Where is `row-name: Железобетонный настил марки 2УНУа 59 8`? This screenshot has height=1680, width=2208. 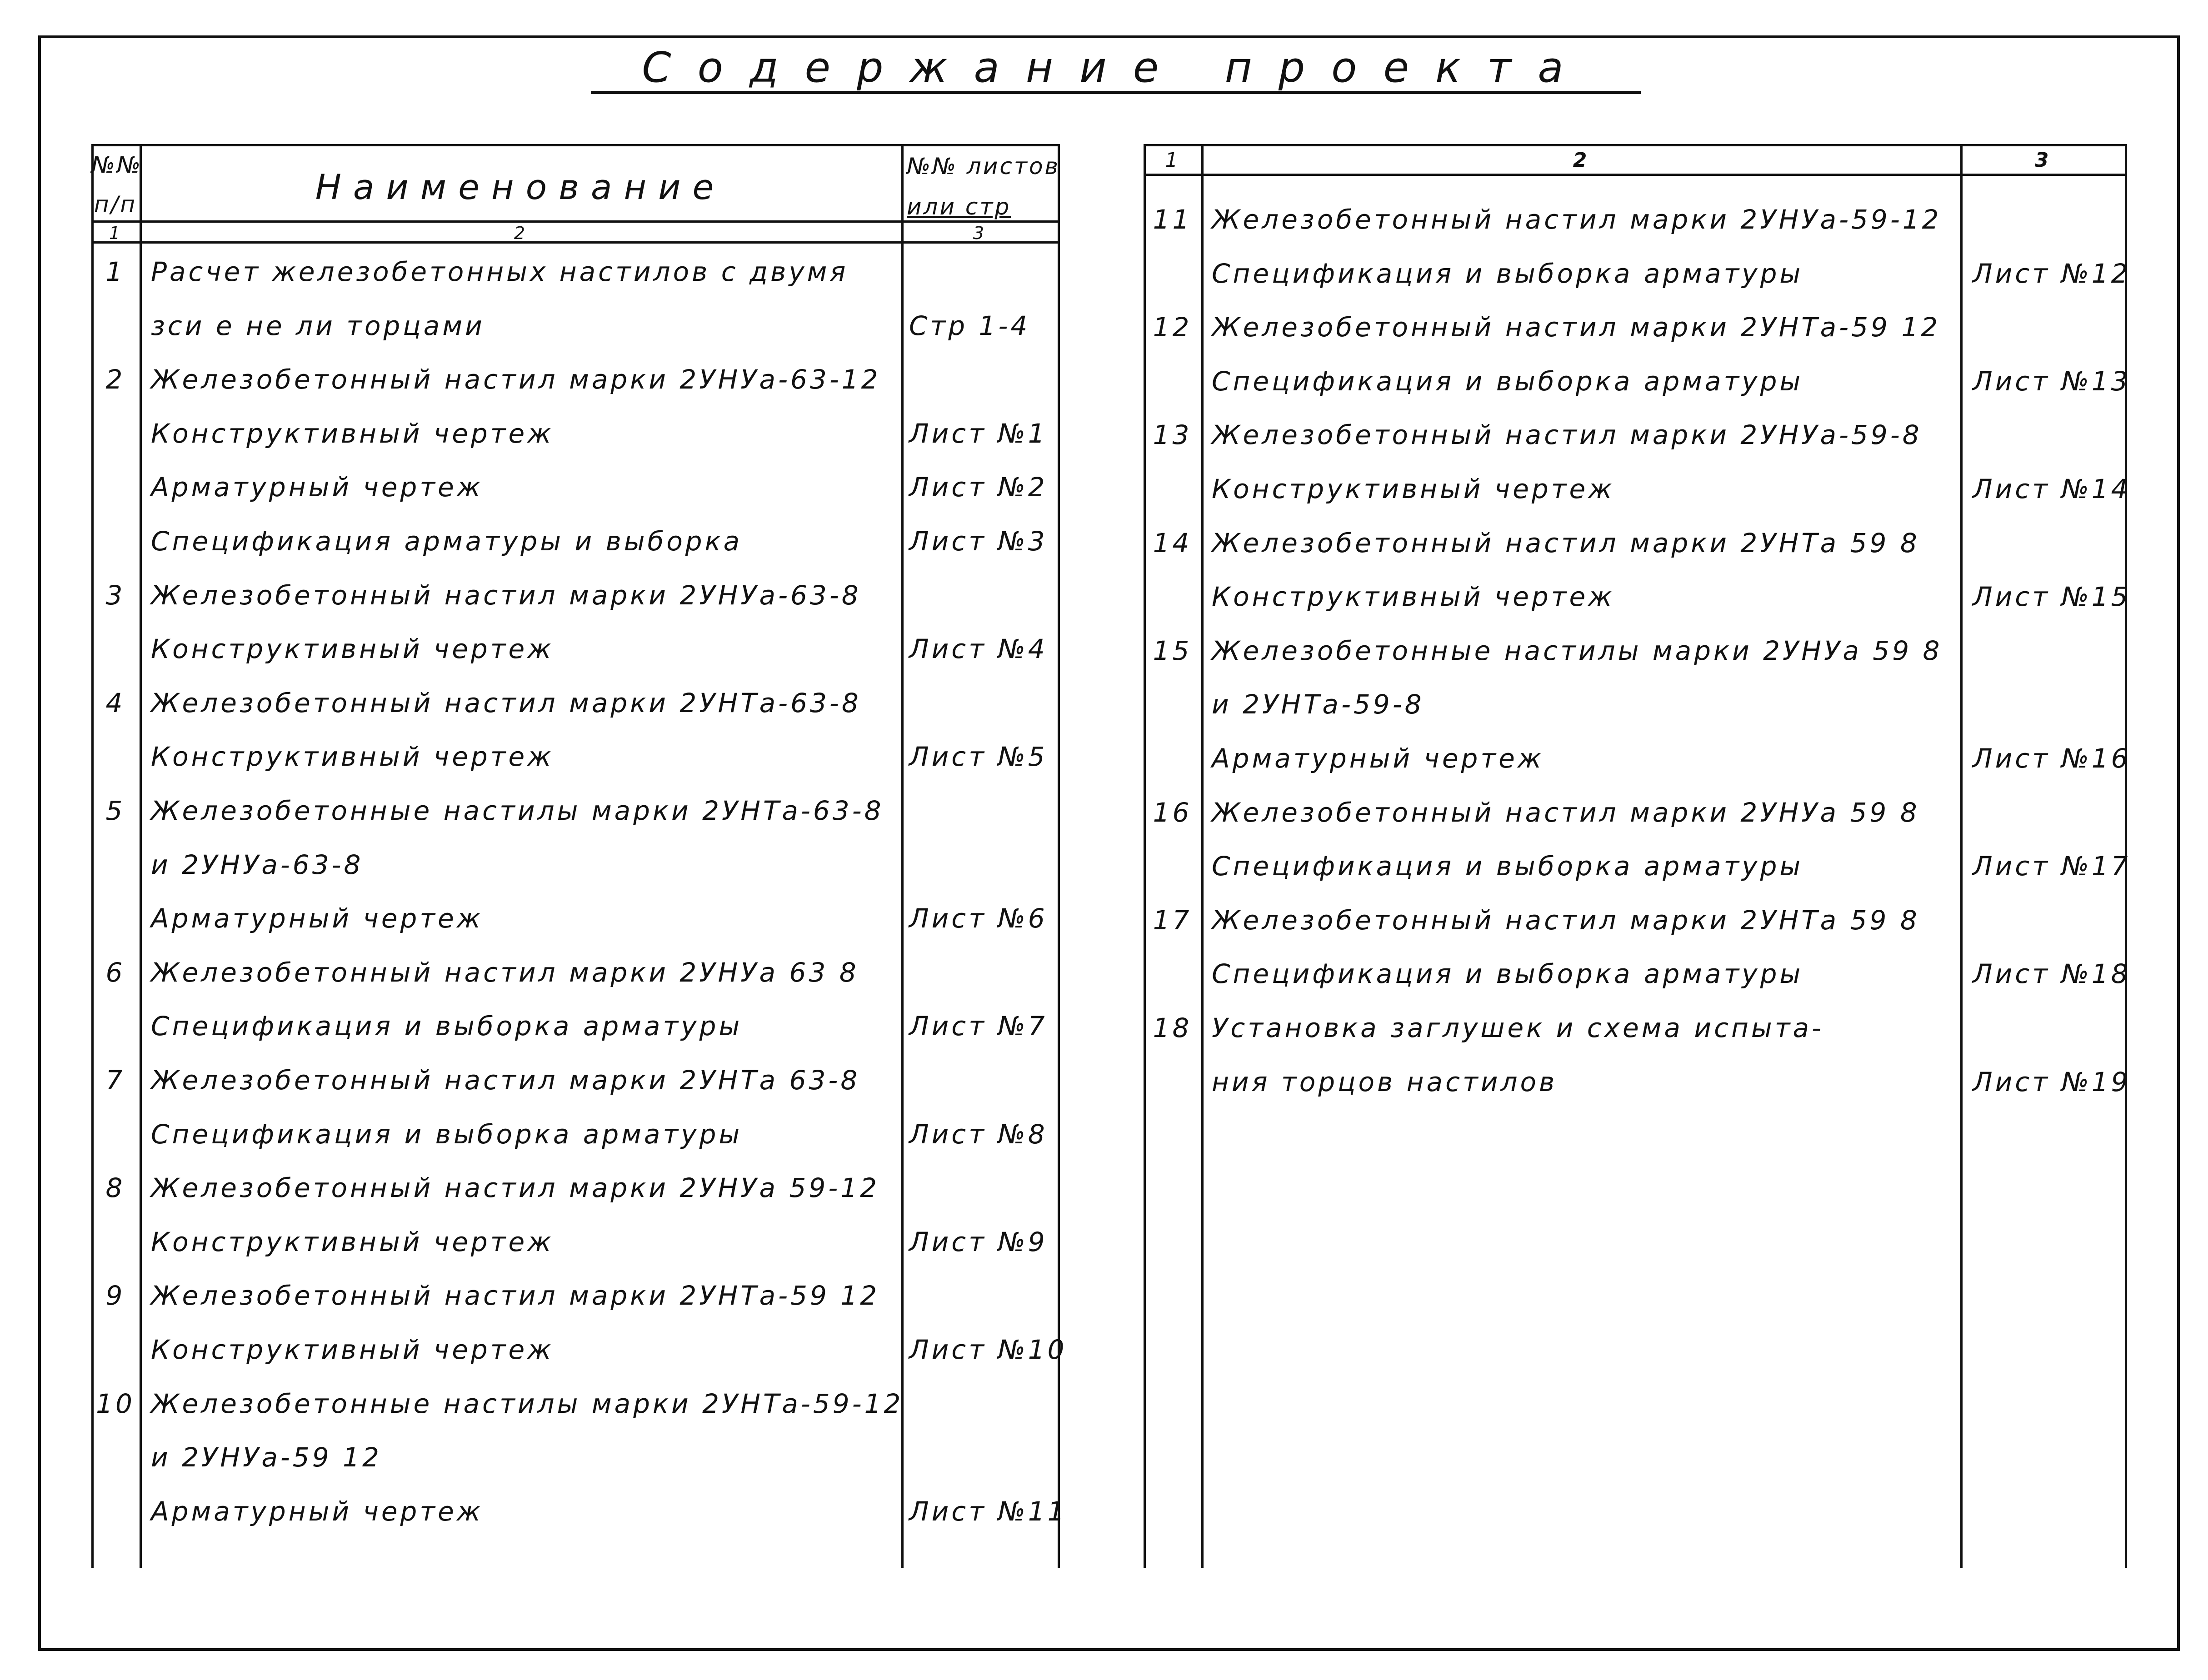 row-name: Железобетонный настил марки 2УНУа 59 8 is located at coordinates (1566, 812).